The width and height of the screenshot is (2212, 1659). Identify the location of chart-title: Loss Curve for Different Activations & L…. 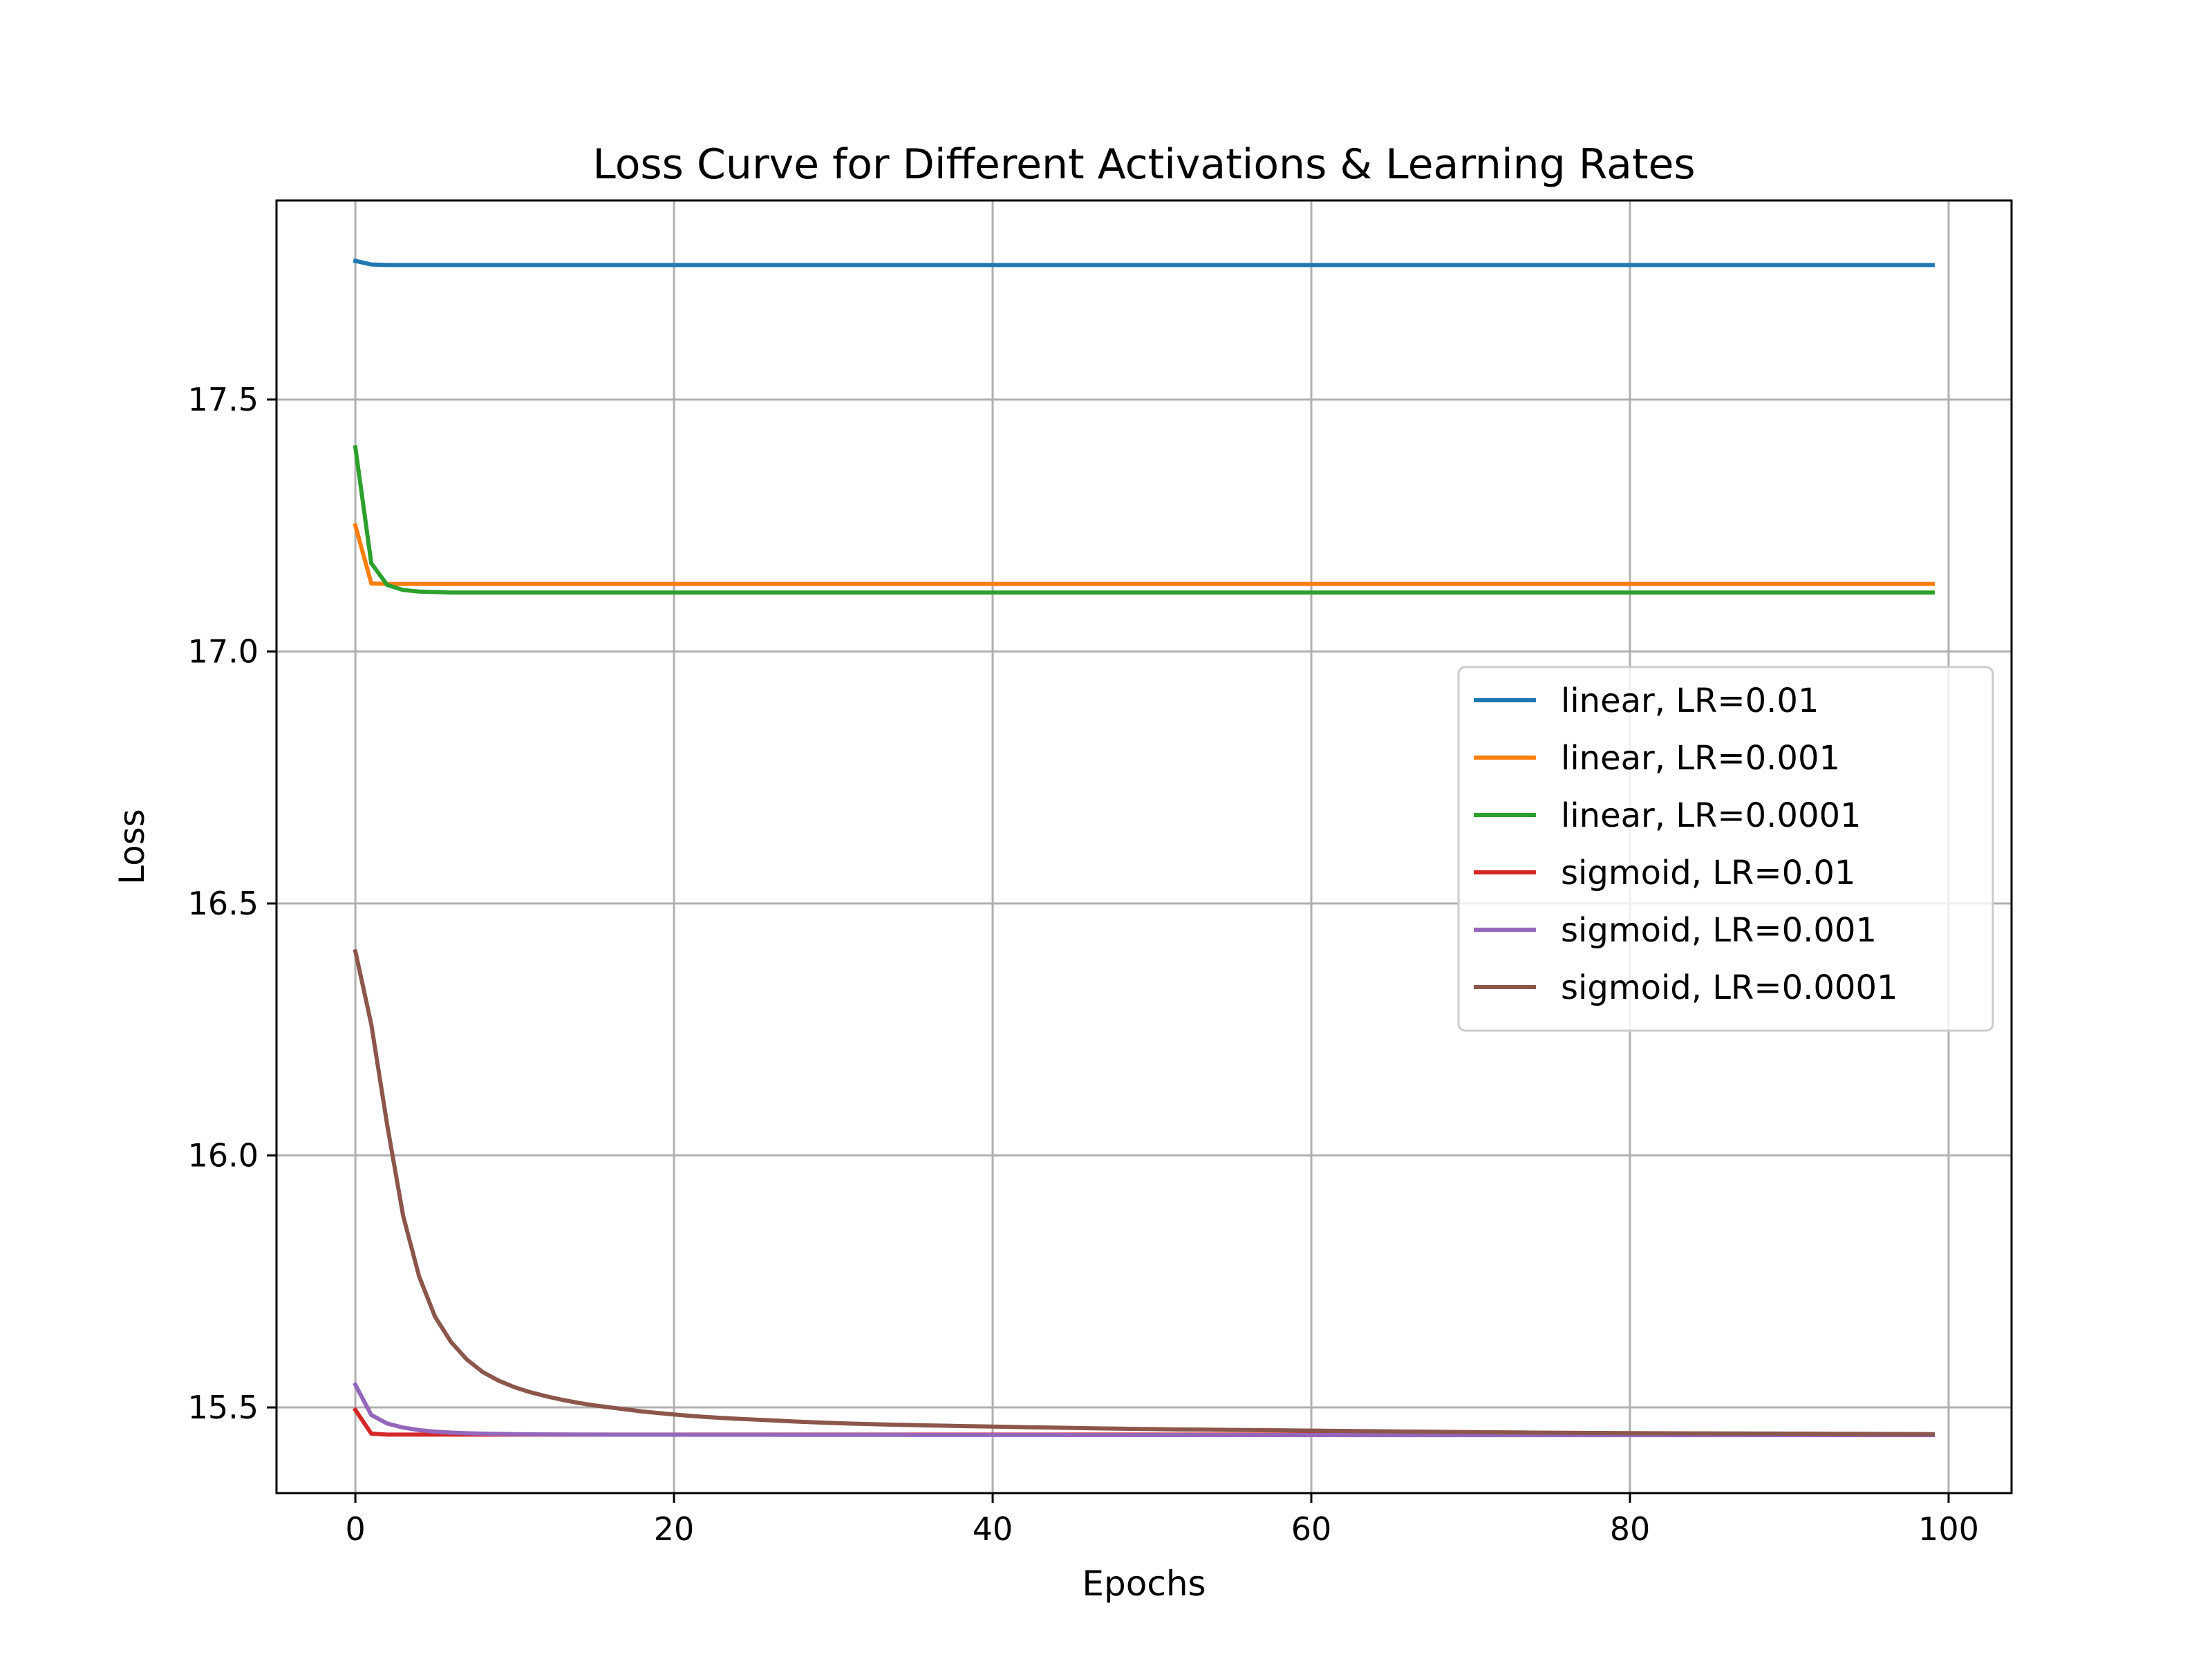
(1143, 164).